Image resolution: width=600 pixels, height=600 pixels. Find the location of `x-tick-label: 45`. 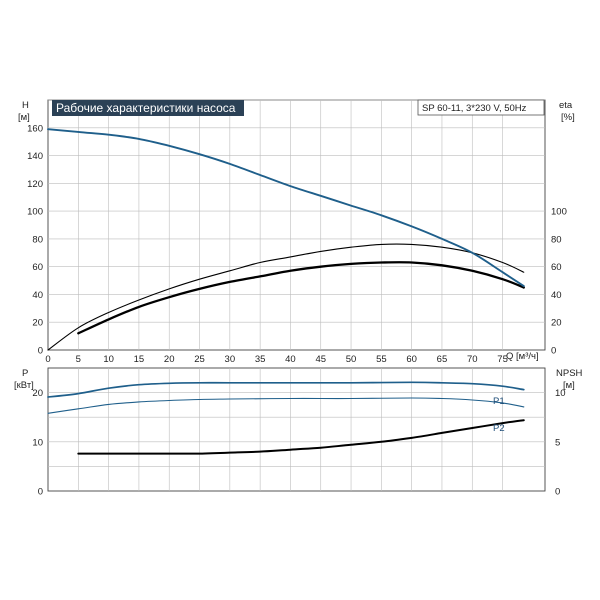

x-tick-label: 45 is located at coordinates (320, 359).